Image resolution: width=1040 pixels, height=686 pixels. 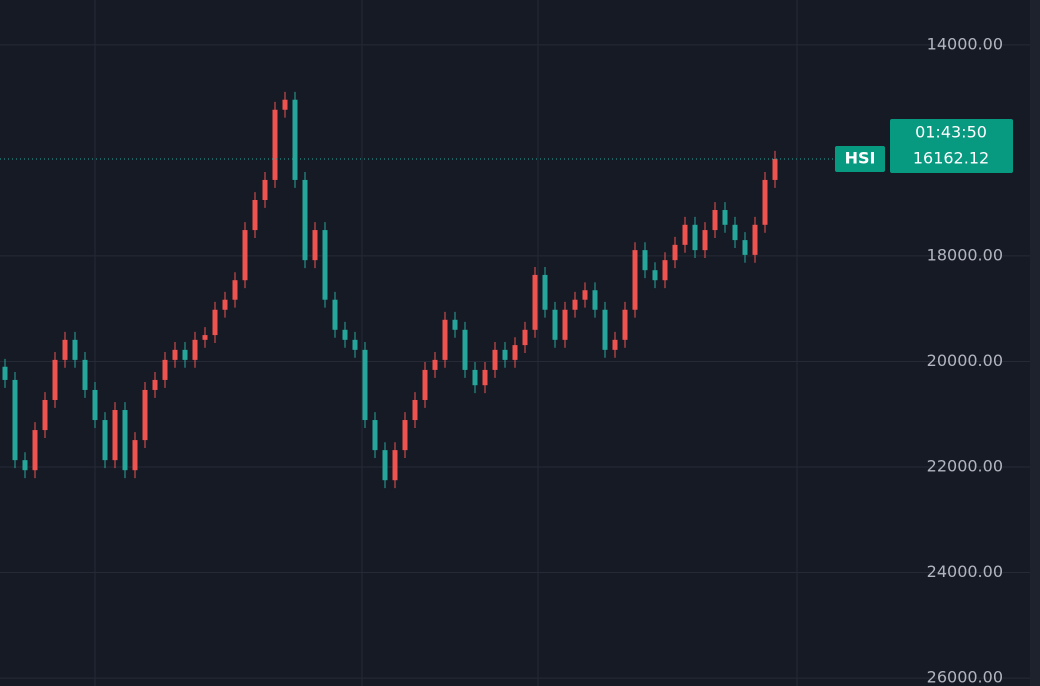 I want to click on scroll-strip, so click(x=1035, y=343).